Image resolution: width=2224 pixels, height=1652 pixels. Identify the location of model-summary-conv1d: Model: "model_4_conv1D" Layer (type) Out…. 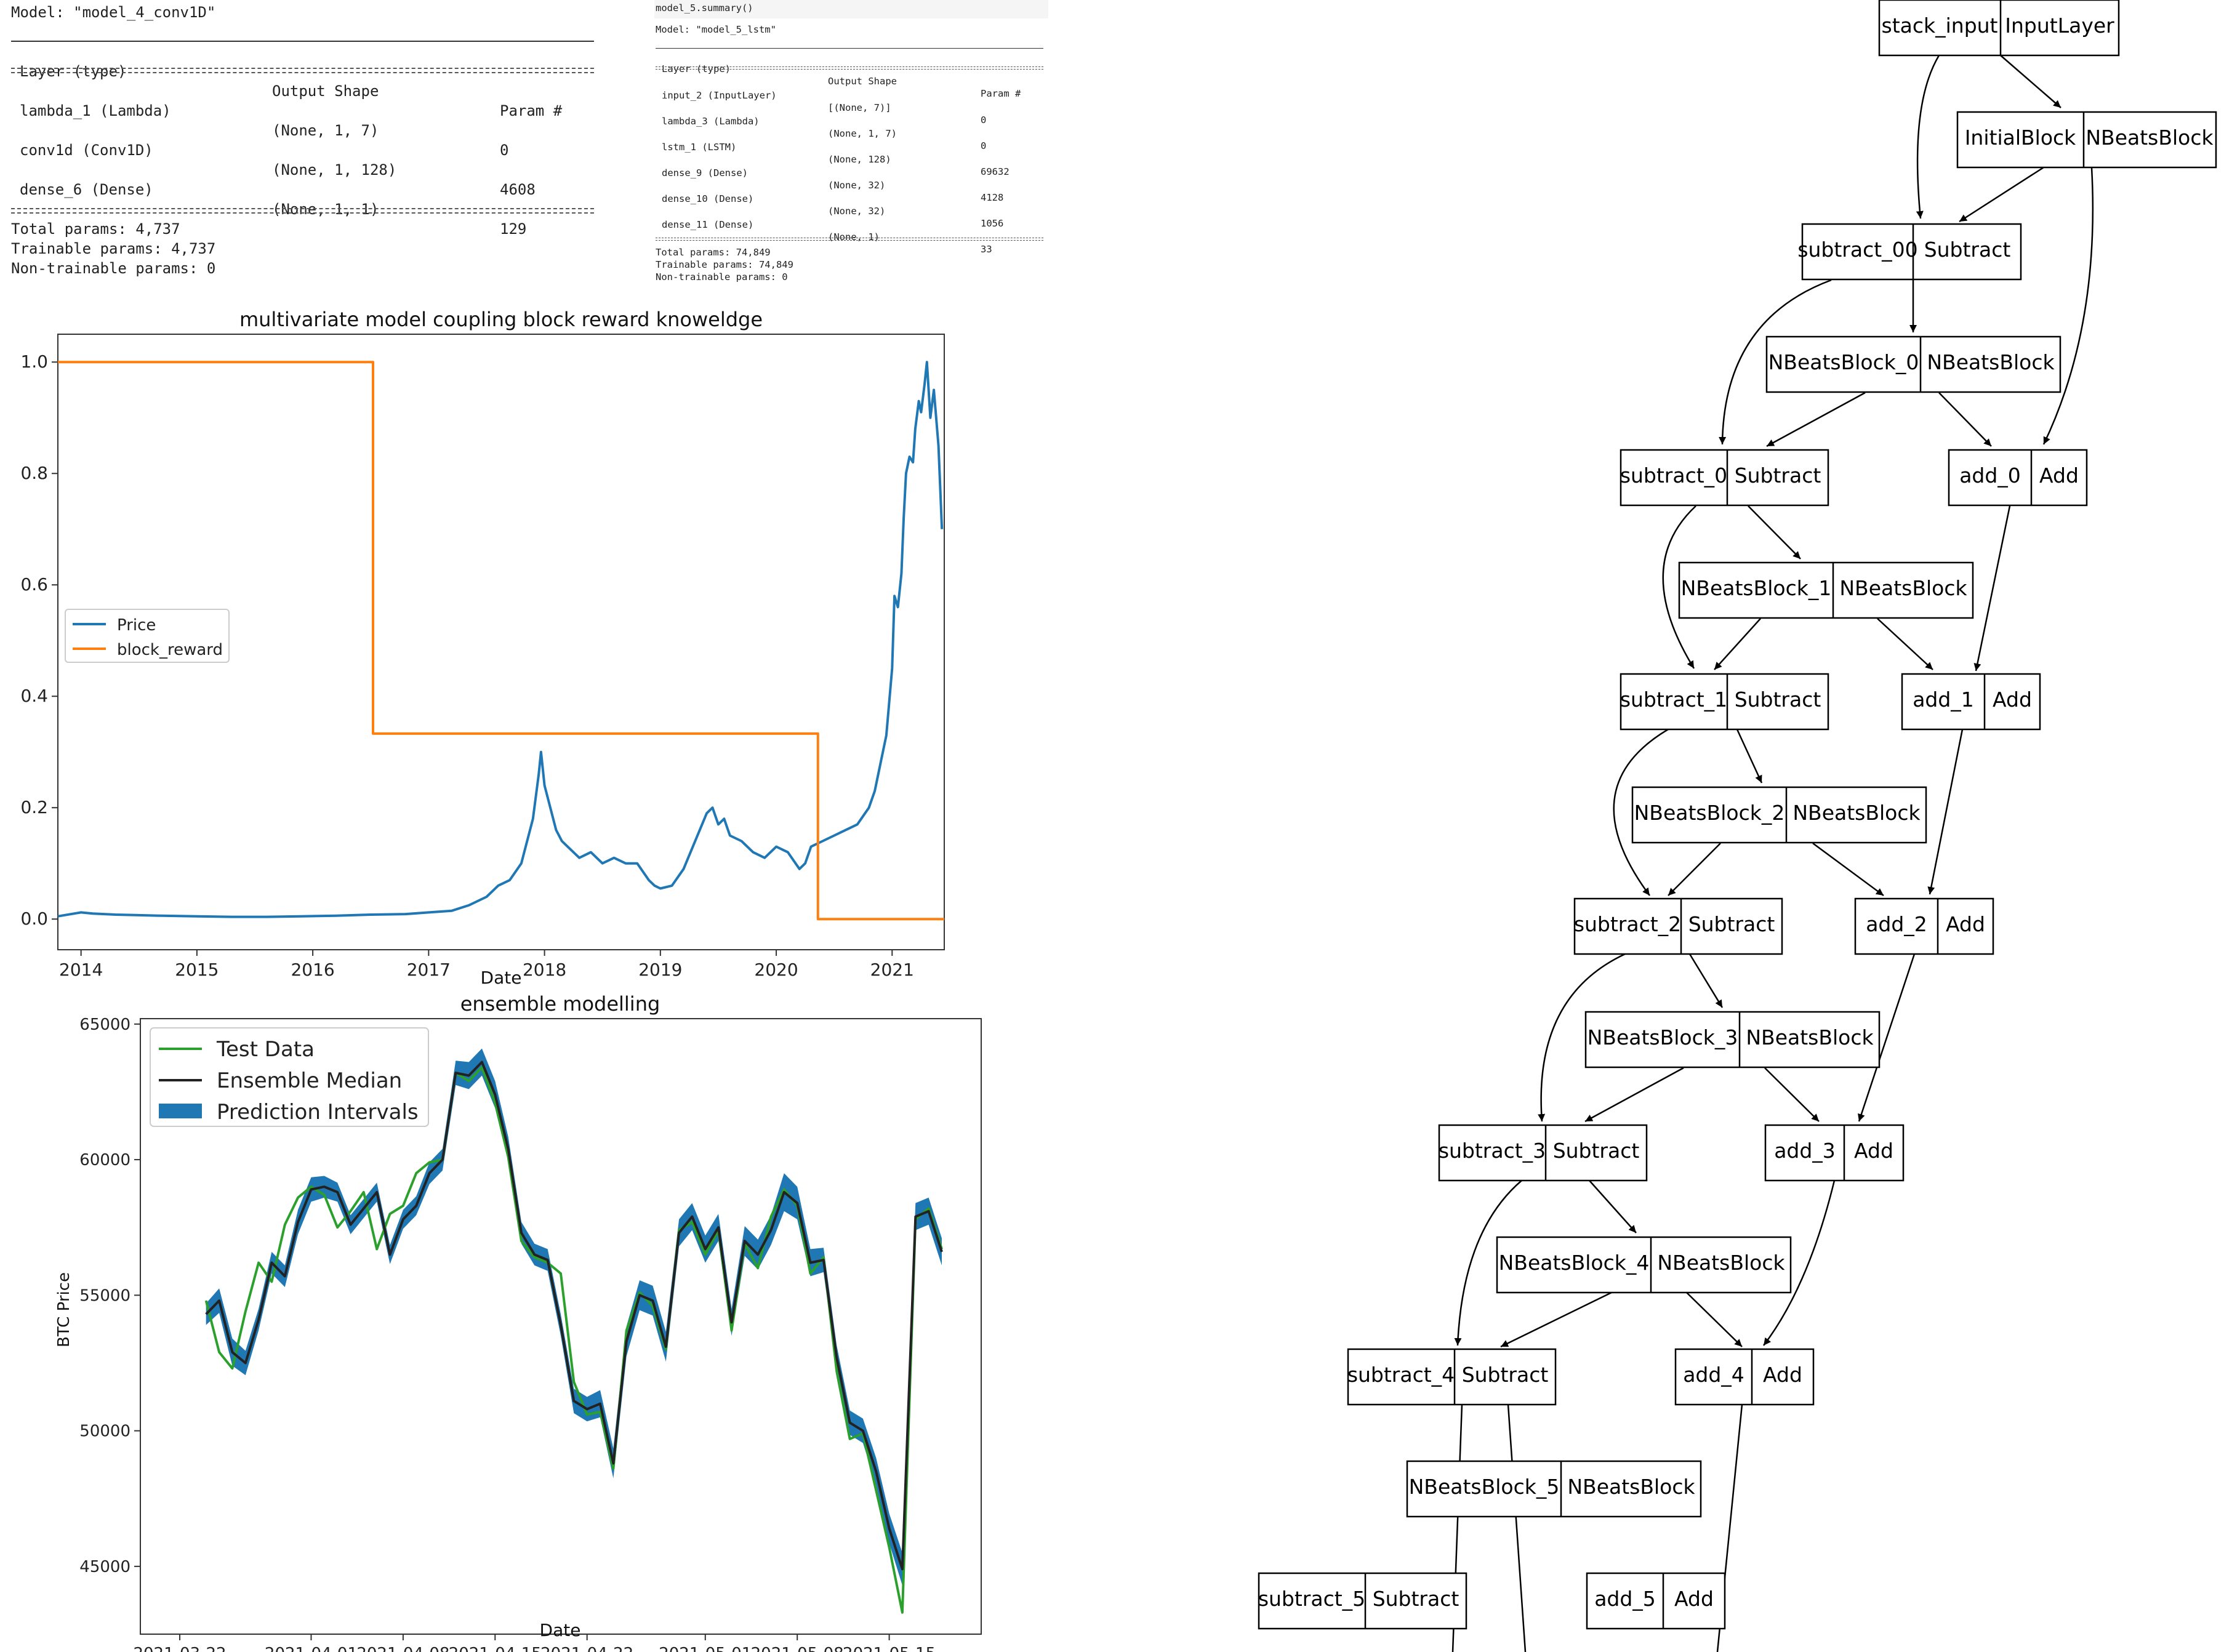
(303, 138).